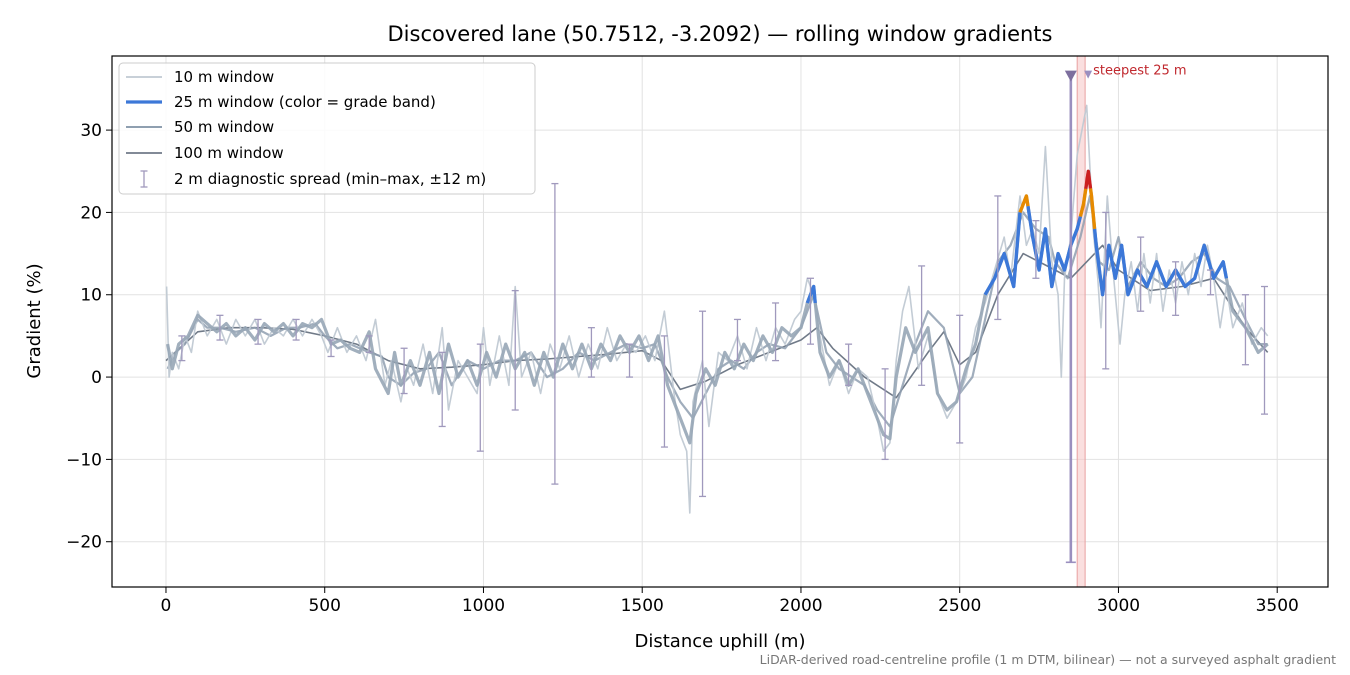 This screenshot has width=1350, height=675. I want to click on steepest-label: steepest 25 m, so click(1139, 71).